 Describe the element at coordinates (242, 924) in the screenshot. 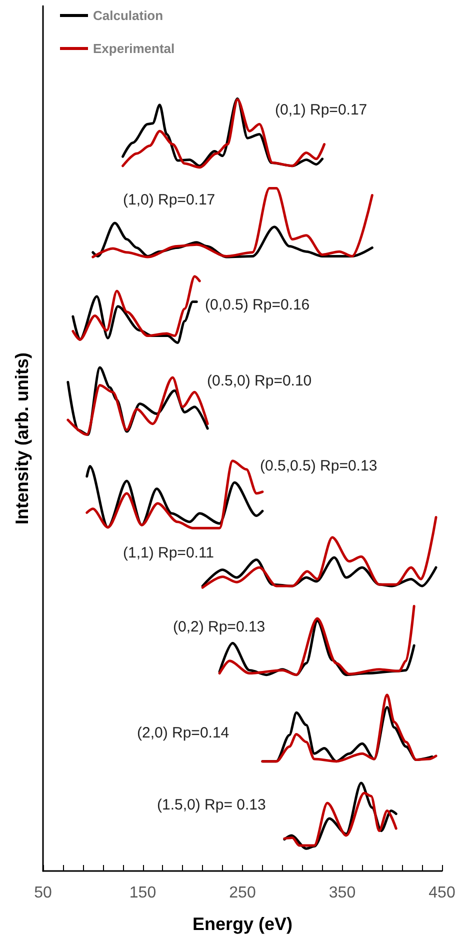

I see `x-axis-title: Energy (eV)` at that location.